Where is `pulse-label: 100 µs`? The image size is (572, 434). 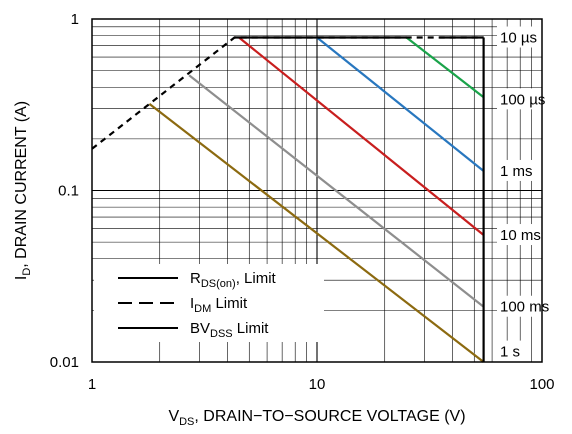 pulse-label: 100 µs is located at coordinates (522, 99).